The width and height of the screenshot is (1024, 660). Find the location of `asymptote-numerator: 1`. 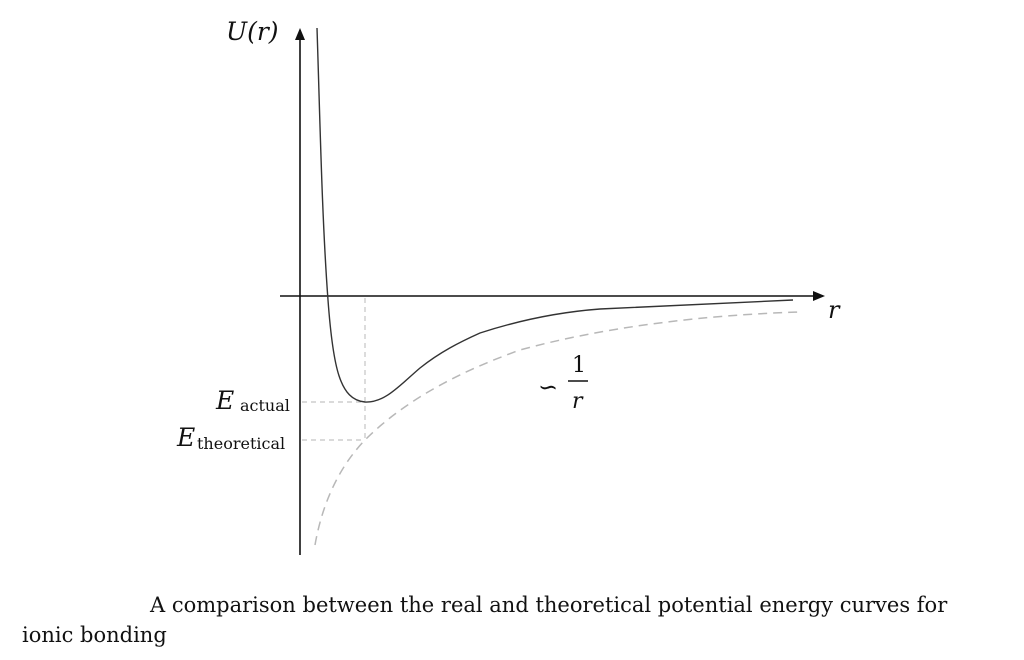

asymptote-numerator: 1 is located at coordinates (579, 365).